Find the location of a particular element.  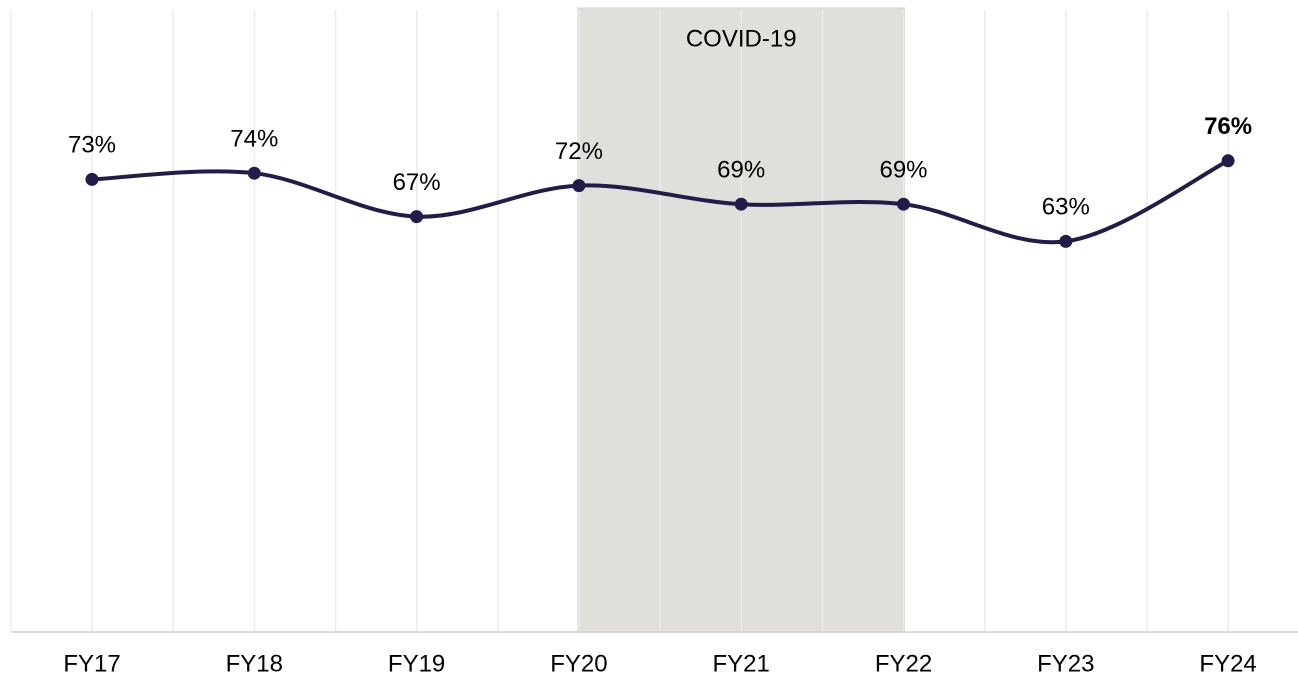

value-label: 76% is located at coordinates (1228, 126).